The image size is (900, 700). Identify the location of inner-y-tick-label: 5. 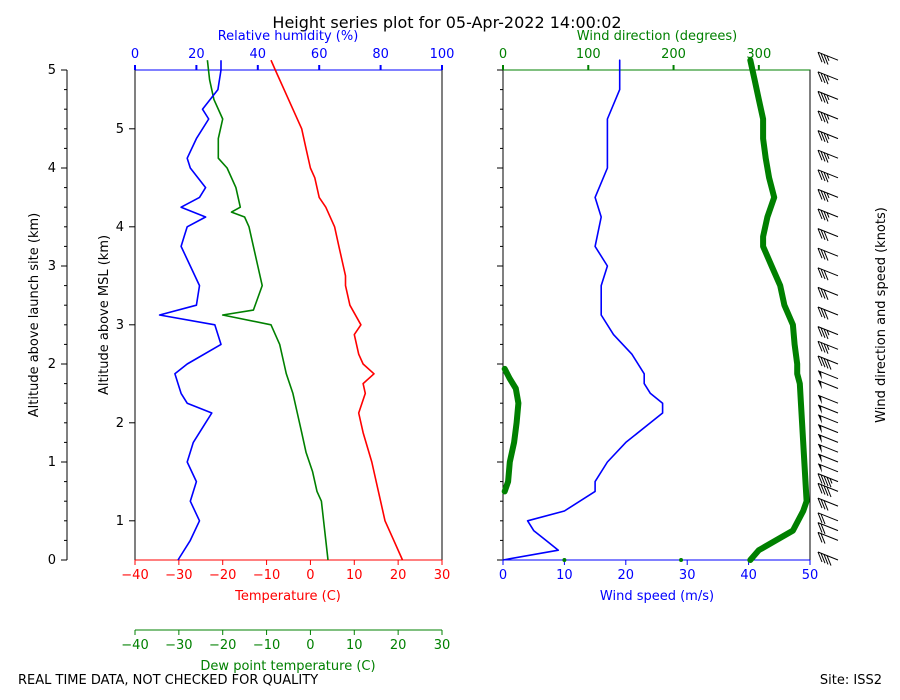
(120, 129).